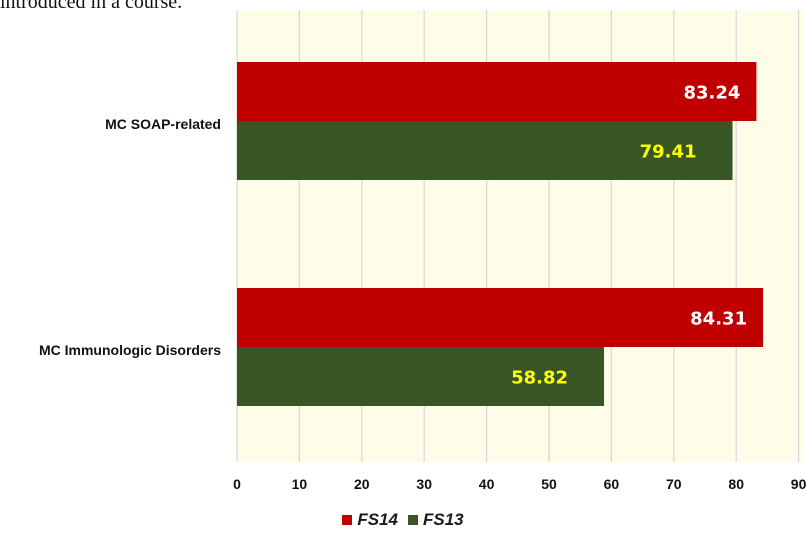 This screenshot has width=806, height=533. Describe the element at coordinates (377, 519) in the screenshot. I see `legend-label-fs14: FS14` at that location.